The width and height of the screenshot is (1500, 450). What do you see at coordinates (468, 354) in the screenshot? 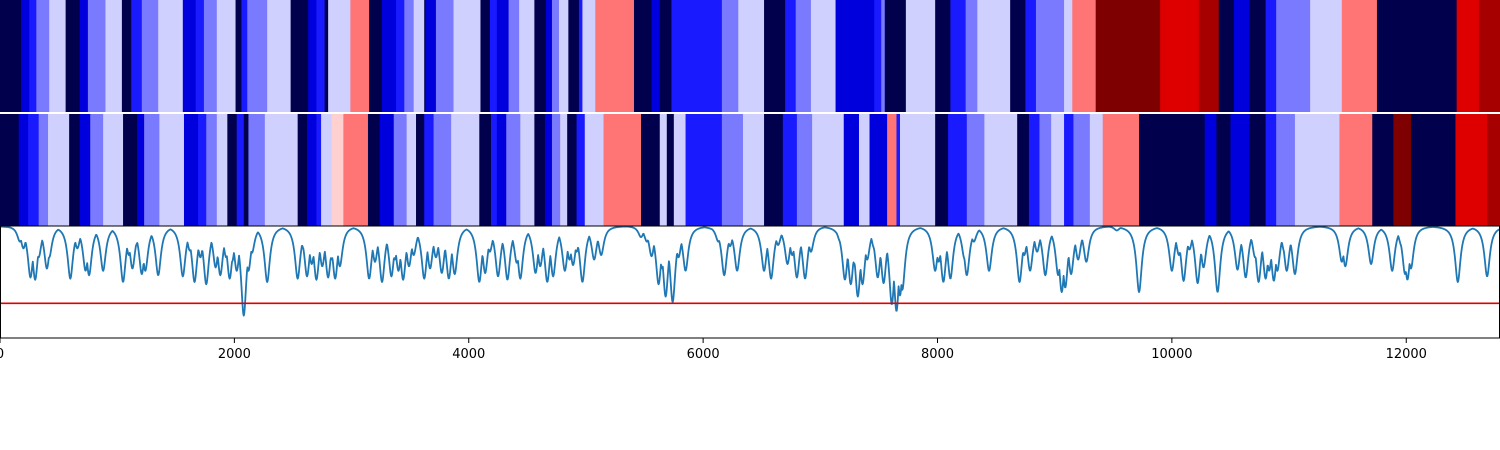
I see `x-tick-label: 4000` at bounding box center [468, 354].